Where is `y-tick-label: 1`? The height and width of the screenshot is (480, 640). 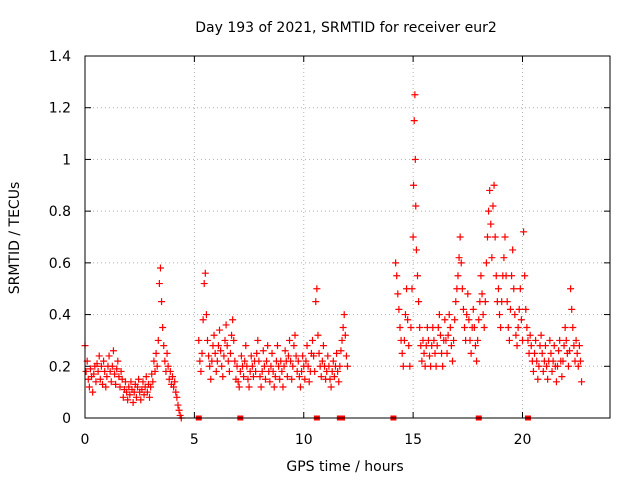
y-tick-label: 1 is located at coordinates (66, 160).